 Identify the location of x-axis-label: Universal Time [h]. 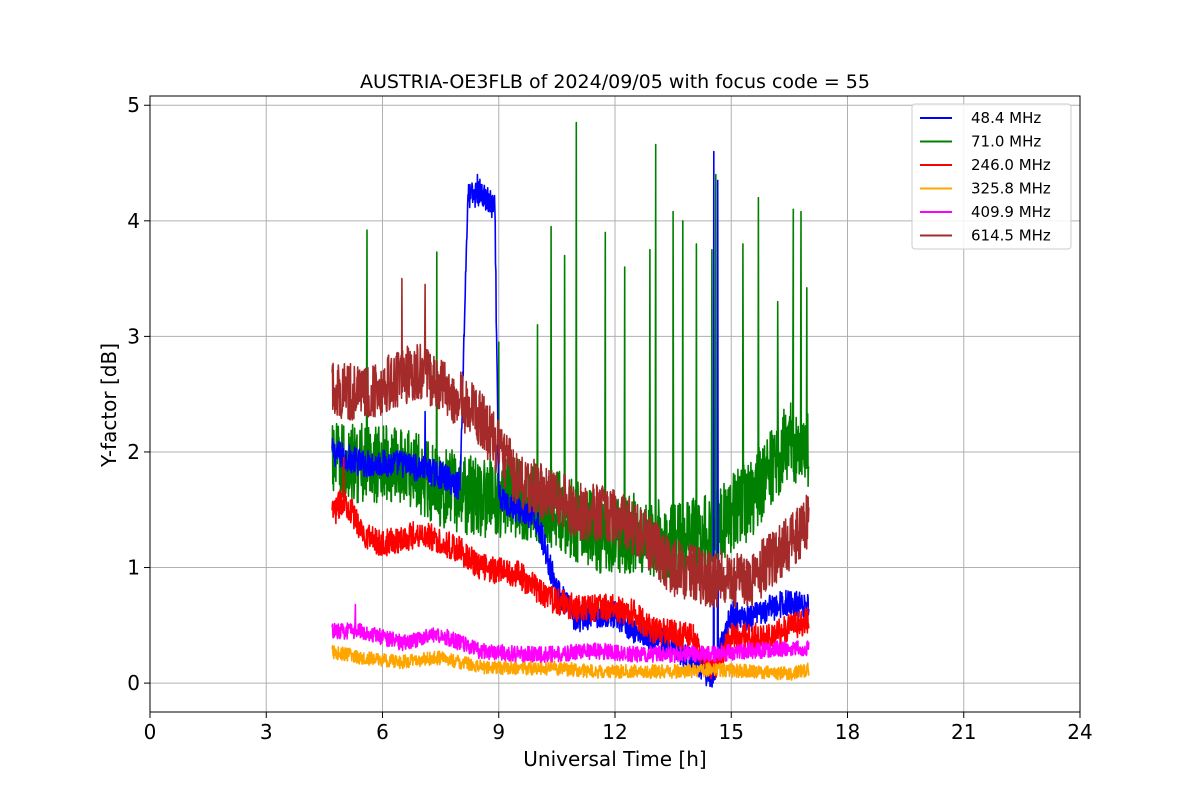
(614, 759).